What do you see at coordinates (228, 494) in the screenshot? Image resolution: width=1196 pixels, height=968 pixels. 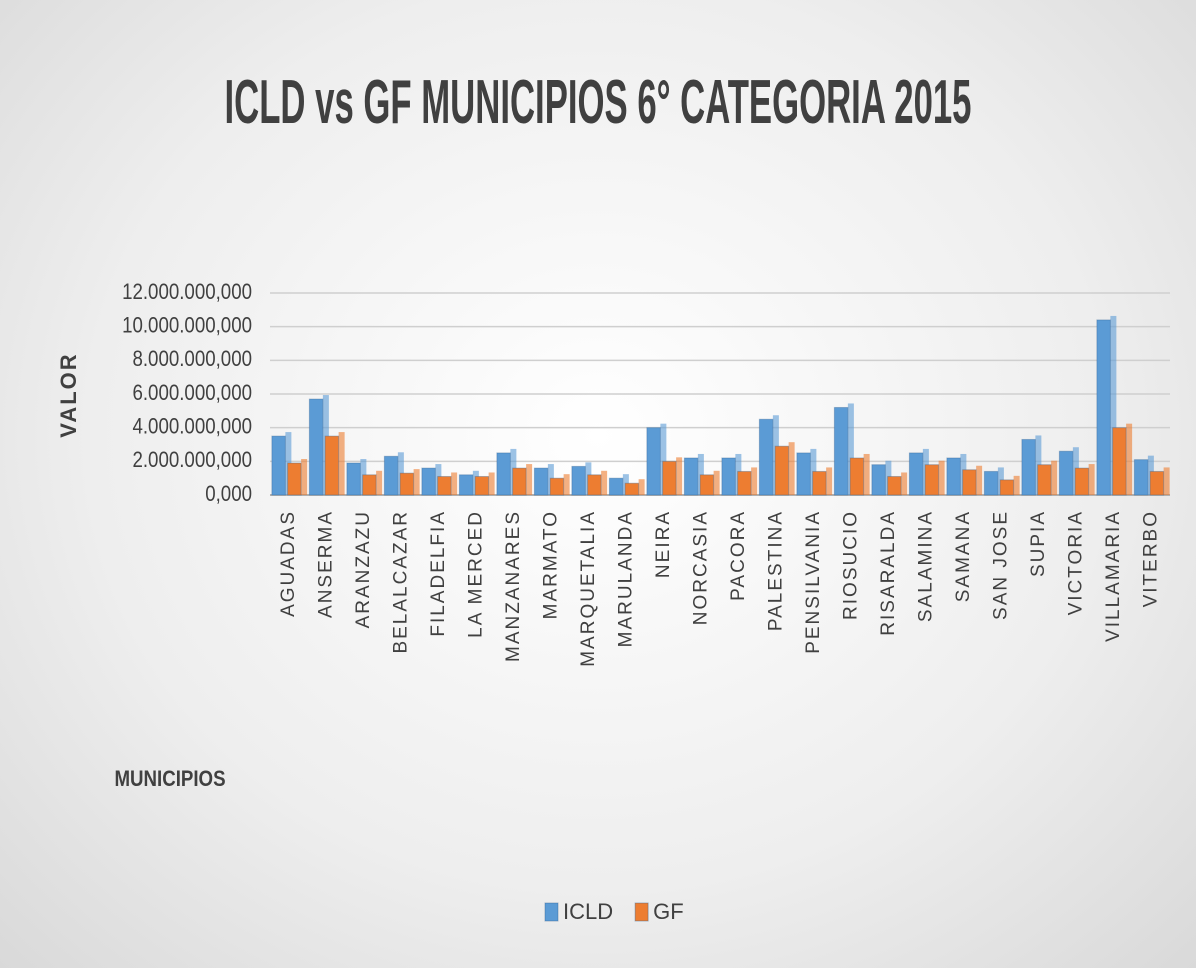 I see `y-tick-label: 0,000` at bounding box center [228, 494].